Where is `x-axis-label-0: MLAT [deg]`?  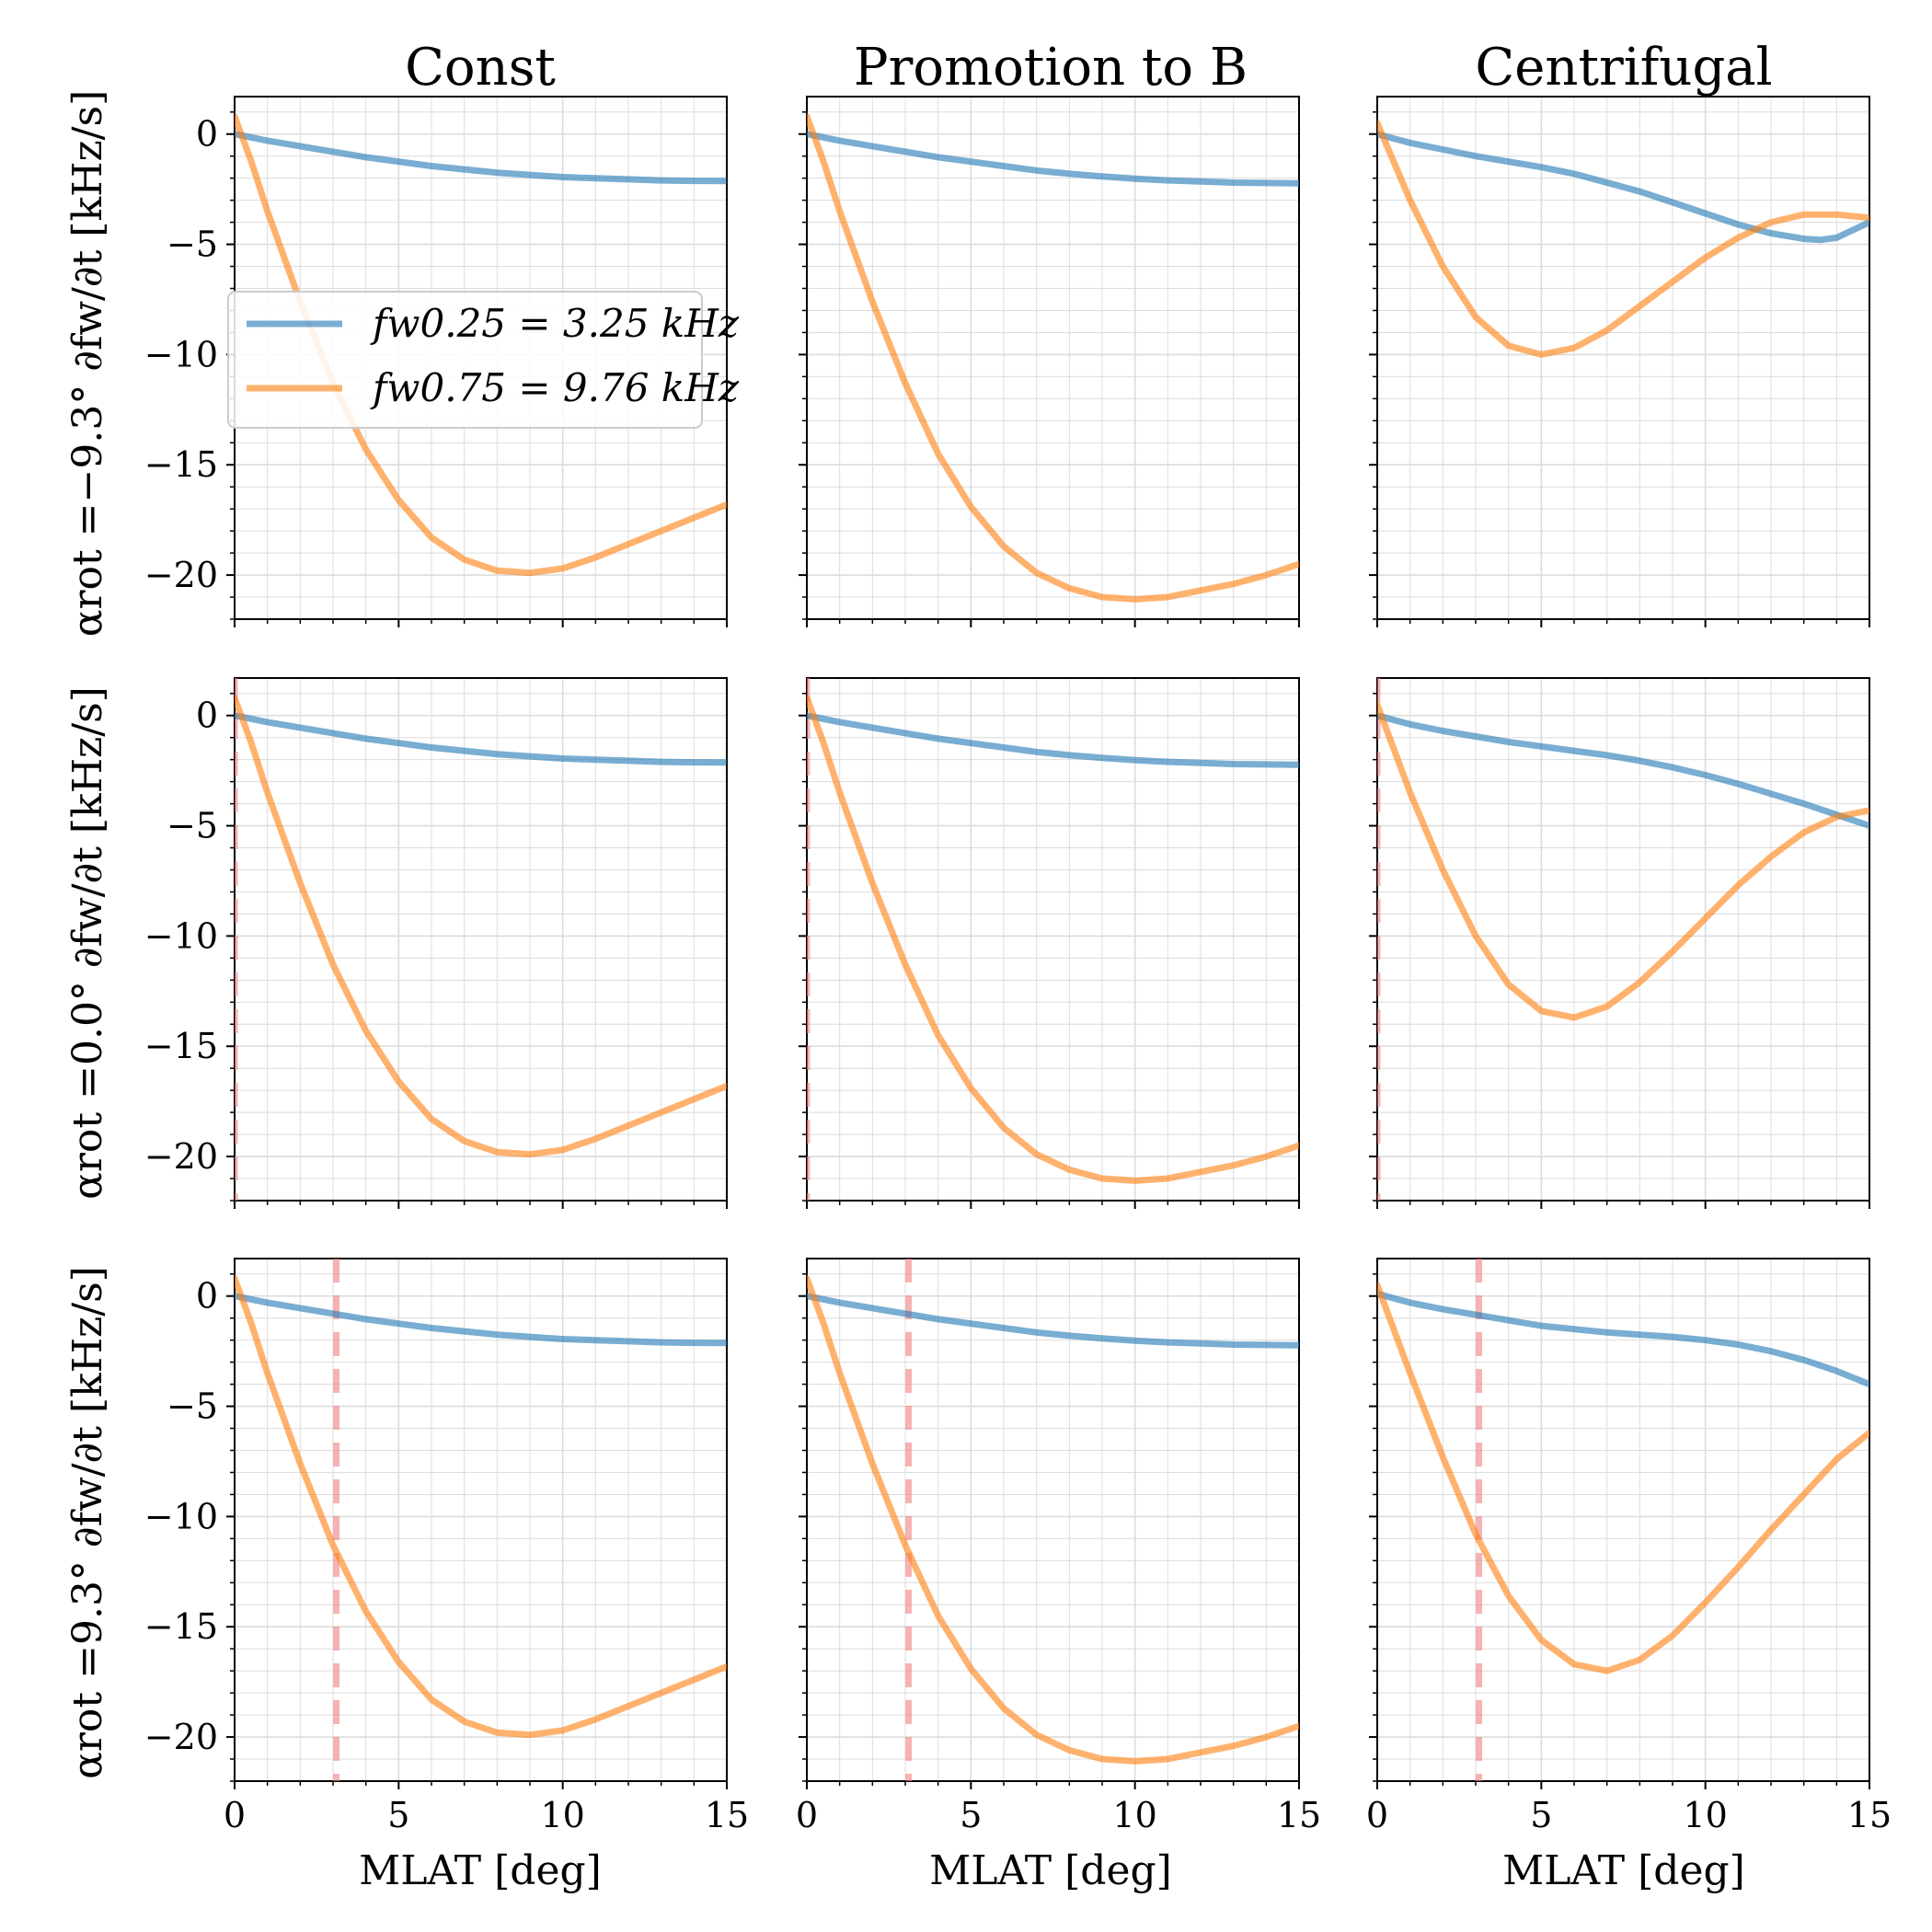 x-axis-label-0: MLAT [deg] is located at coordinates (480, 1870).